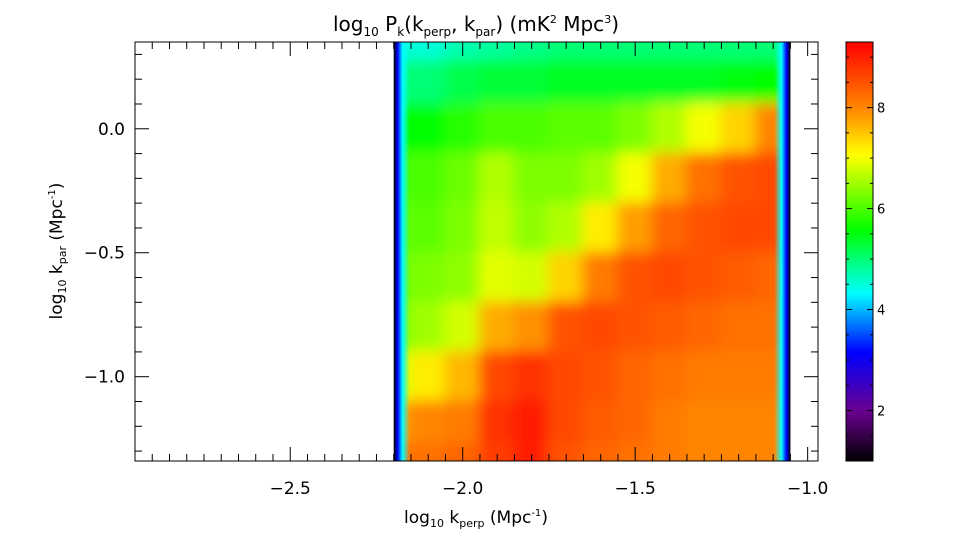 The height and width of the screenshot is (544, 960). Describe the element at coordinates (881, 109) in the screenshot. I see `colorbar-tick-label: 8` at that location.